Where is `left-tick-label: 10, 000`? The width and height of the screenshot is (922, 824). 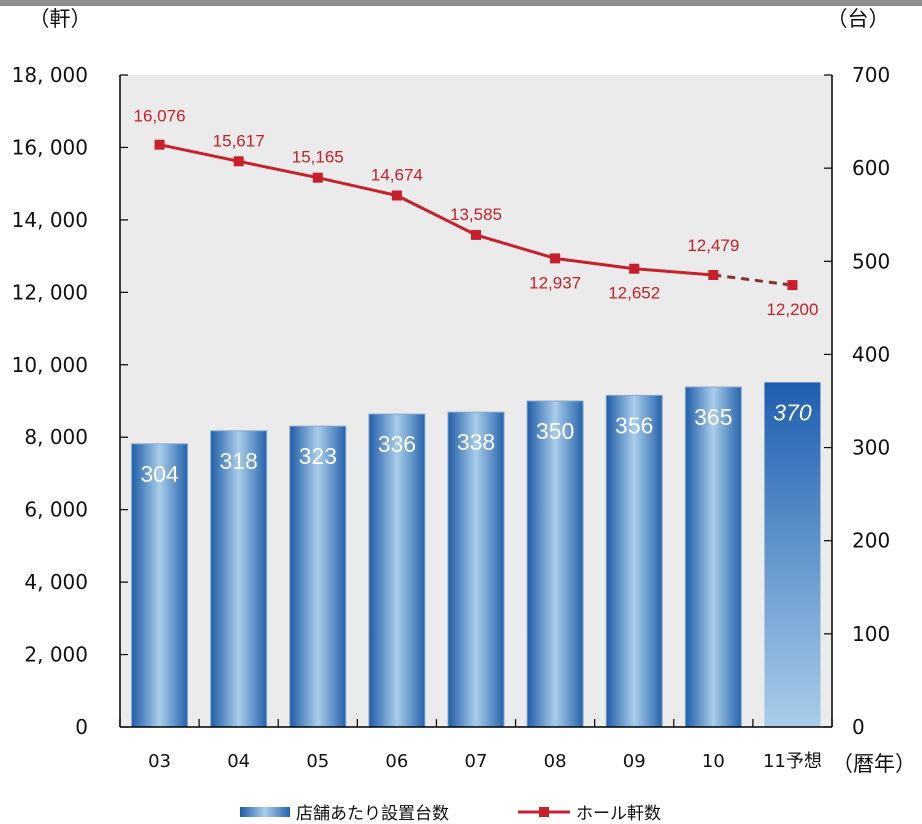 left-tick-label: 10, 000 is located at coordinates (50, 365).